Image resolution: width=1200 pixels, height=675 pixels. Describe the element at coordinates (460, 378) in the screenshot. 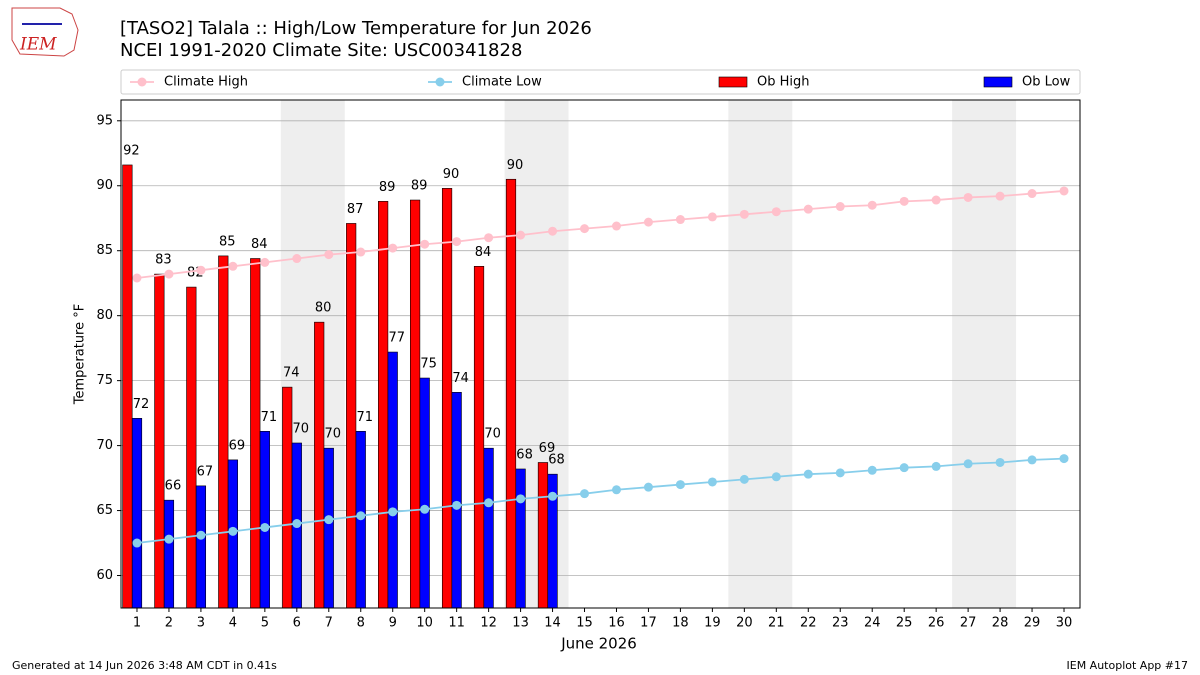

I see `data-label: 74` at that location.